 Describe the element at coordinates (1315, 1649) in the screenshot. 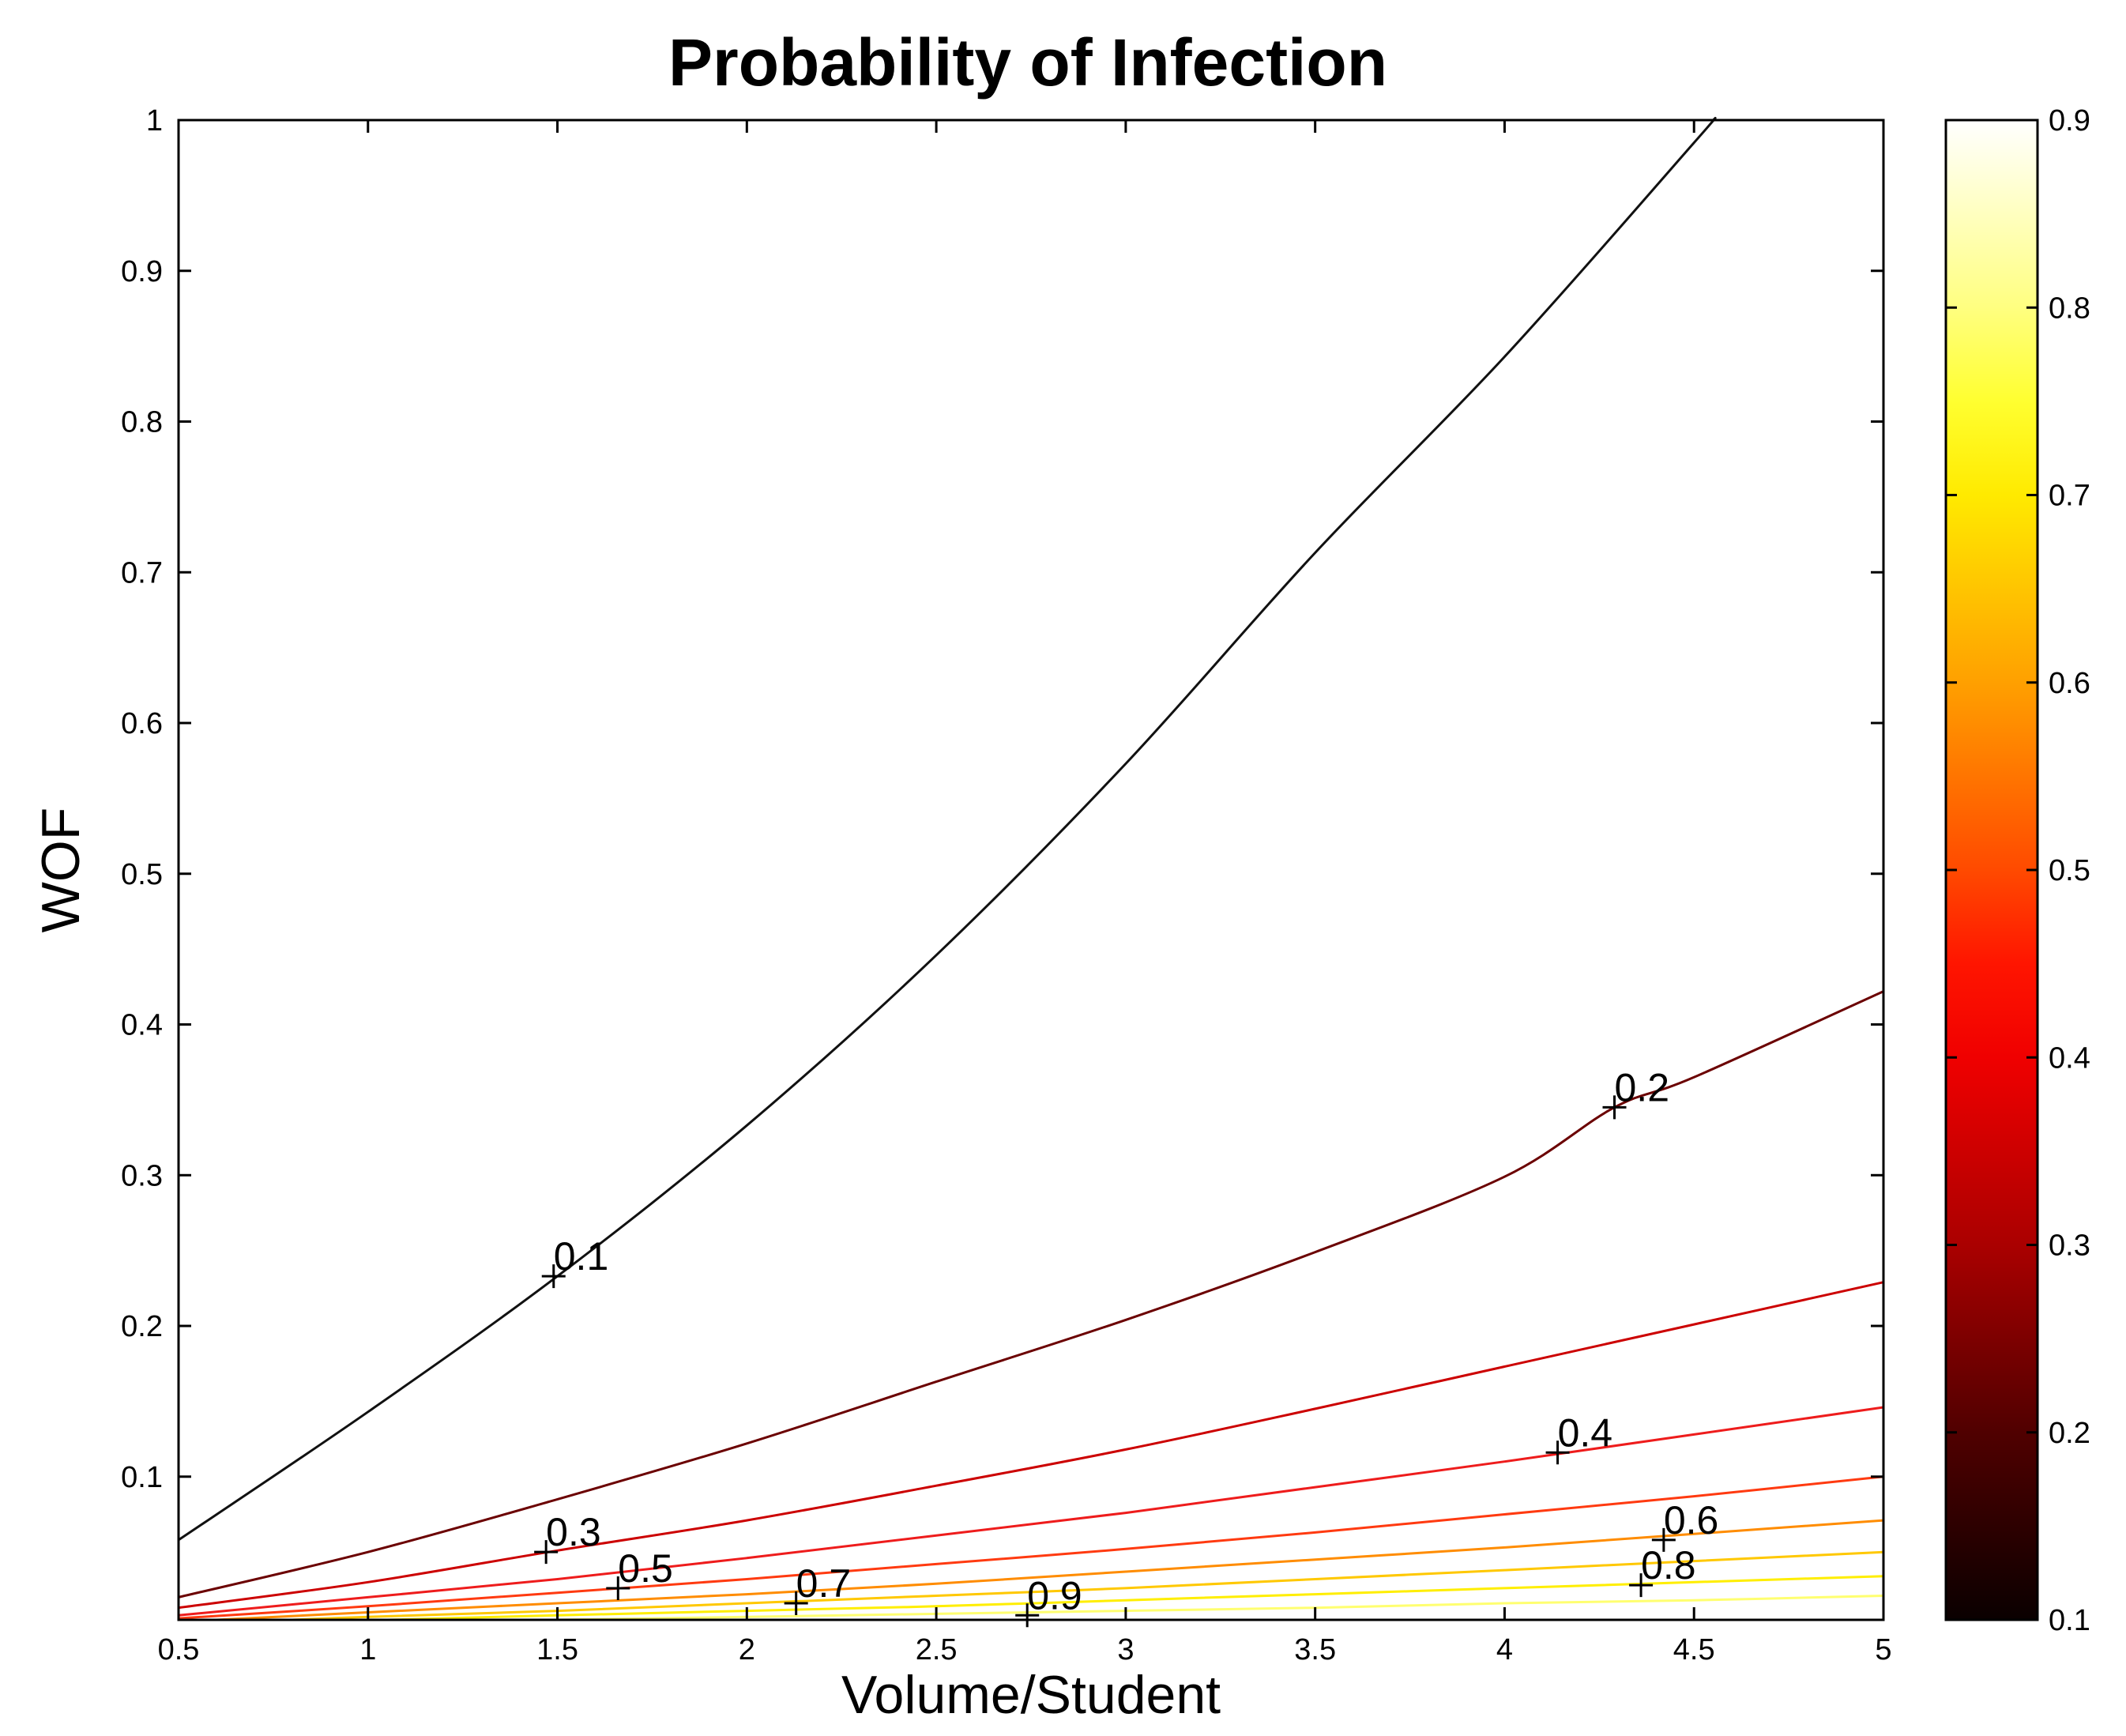

I see `x-tick-label: 3.5` at that location.